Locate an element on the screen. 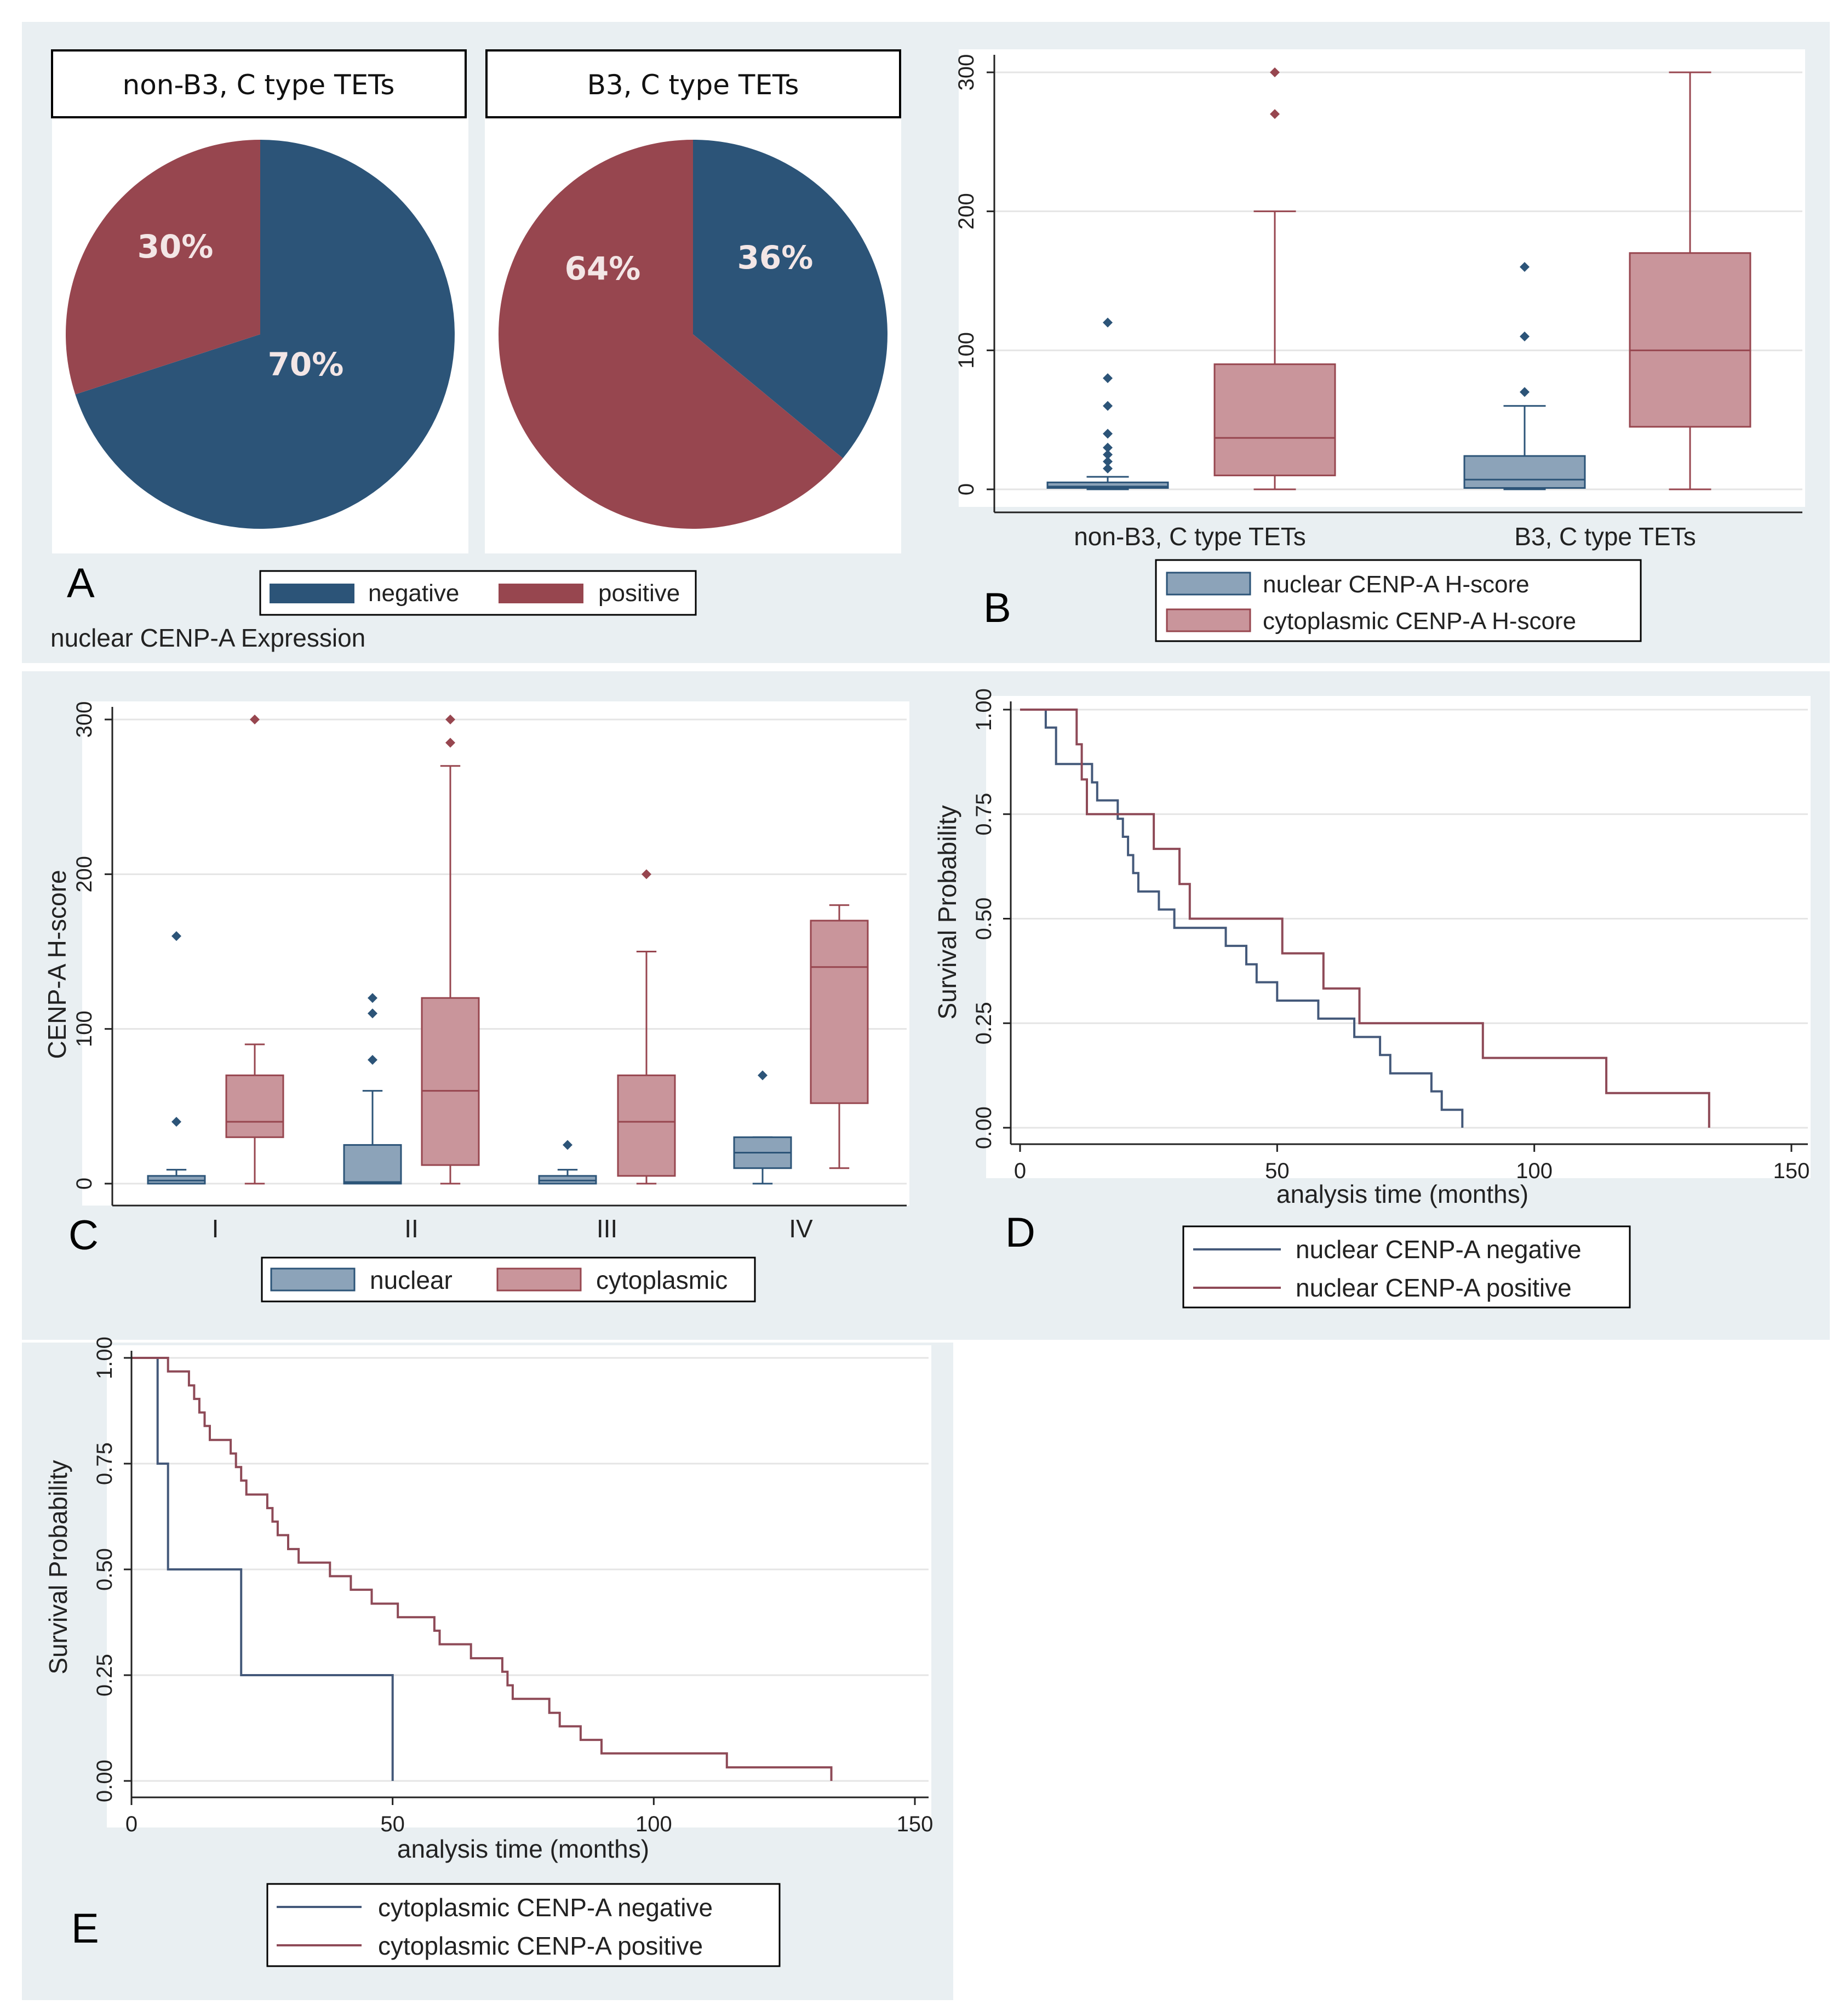  legend-a-swatch-negative is located at coordinates (312, 593).